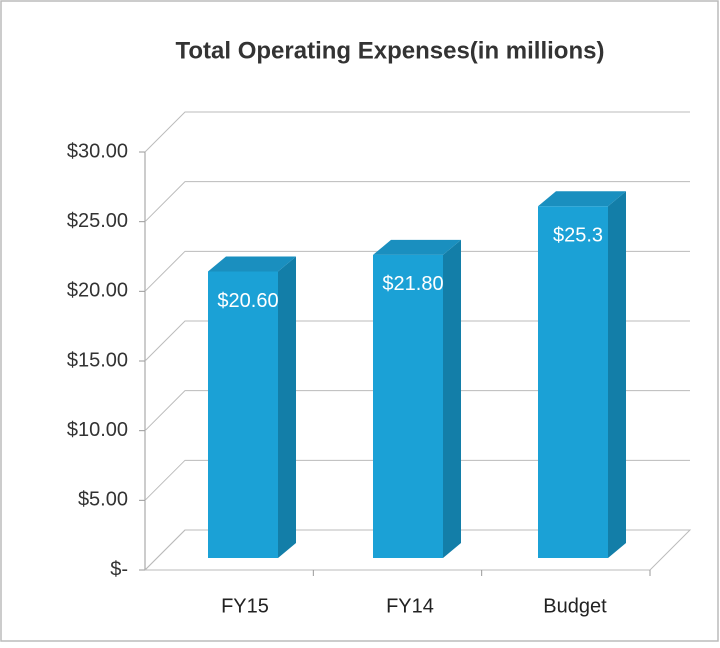 This screenshot has width=720, height=648. I want to click on y-tick-label: $15.00, so click(97, 360).